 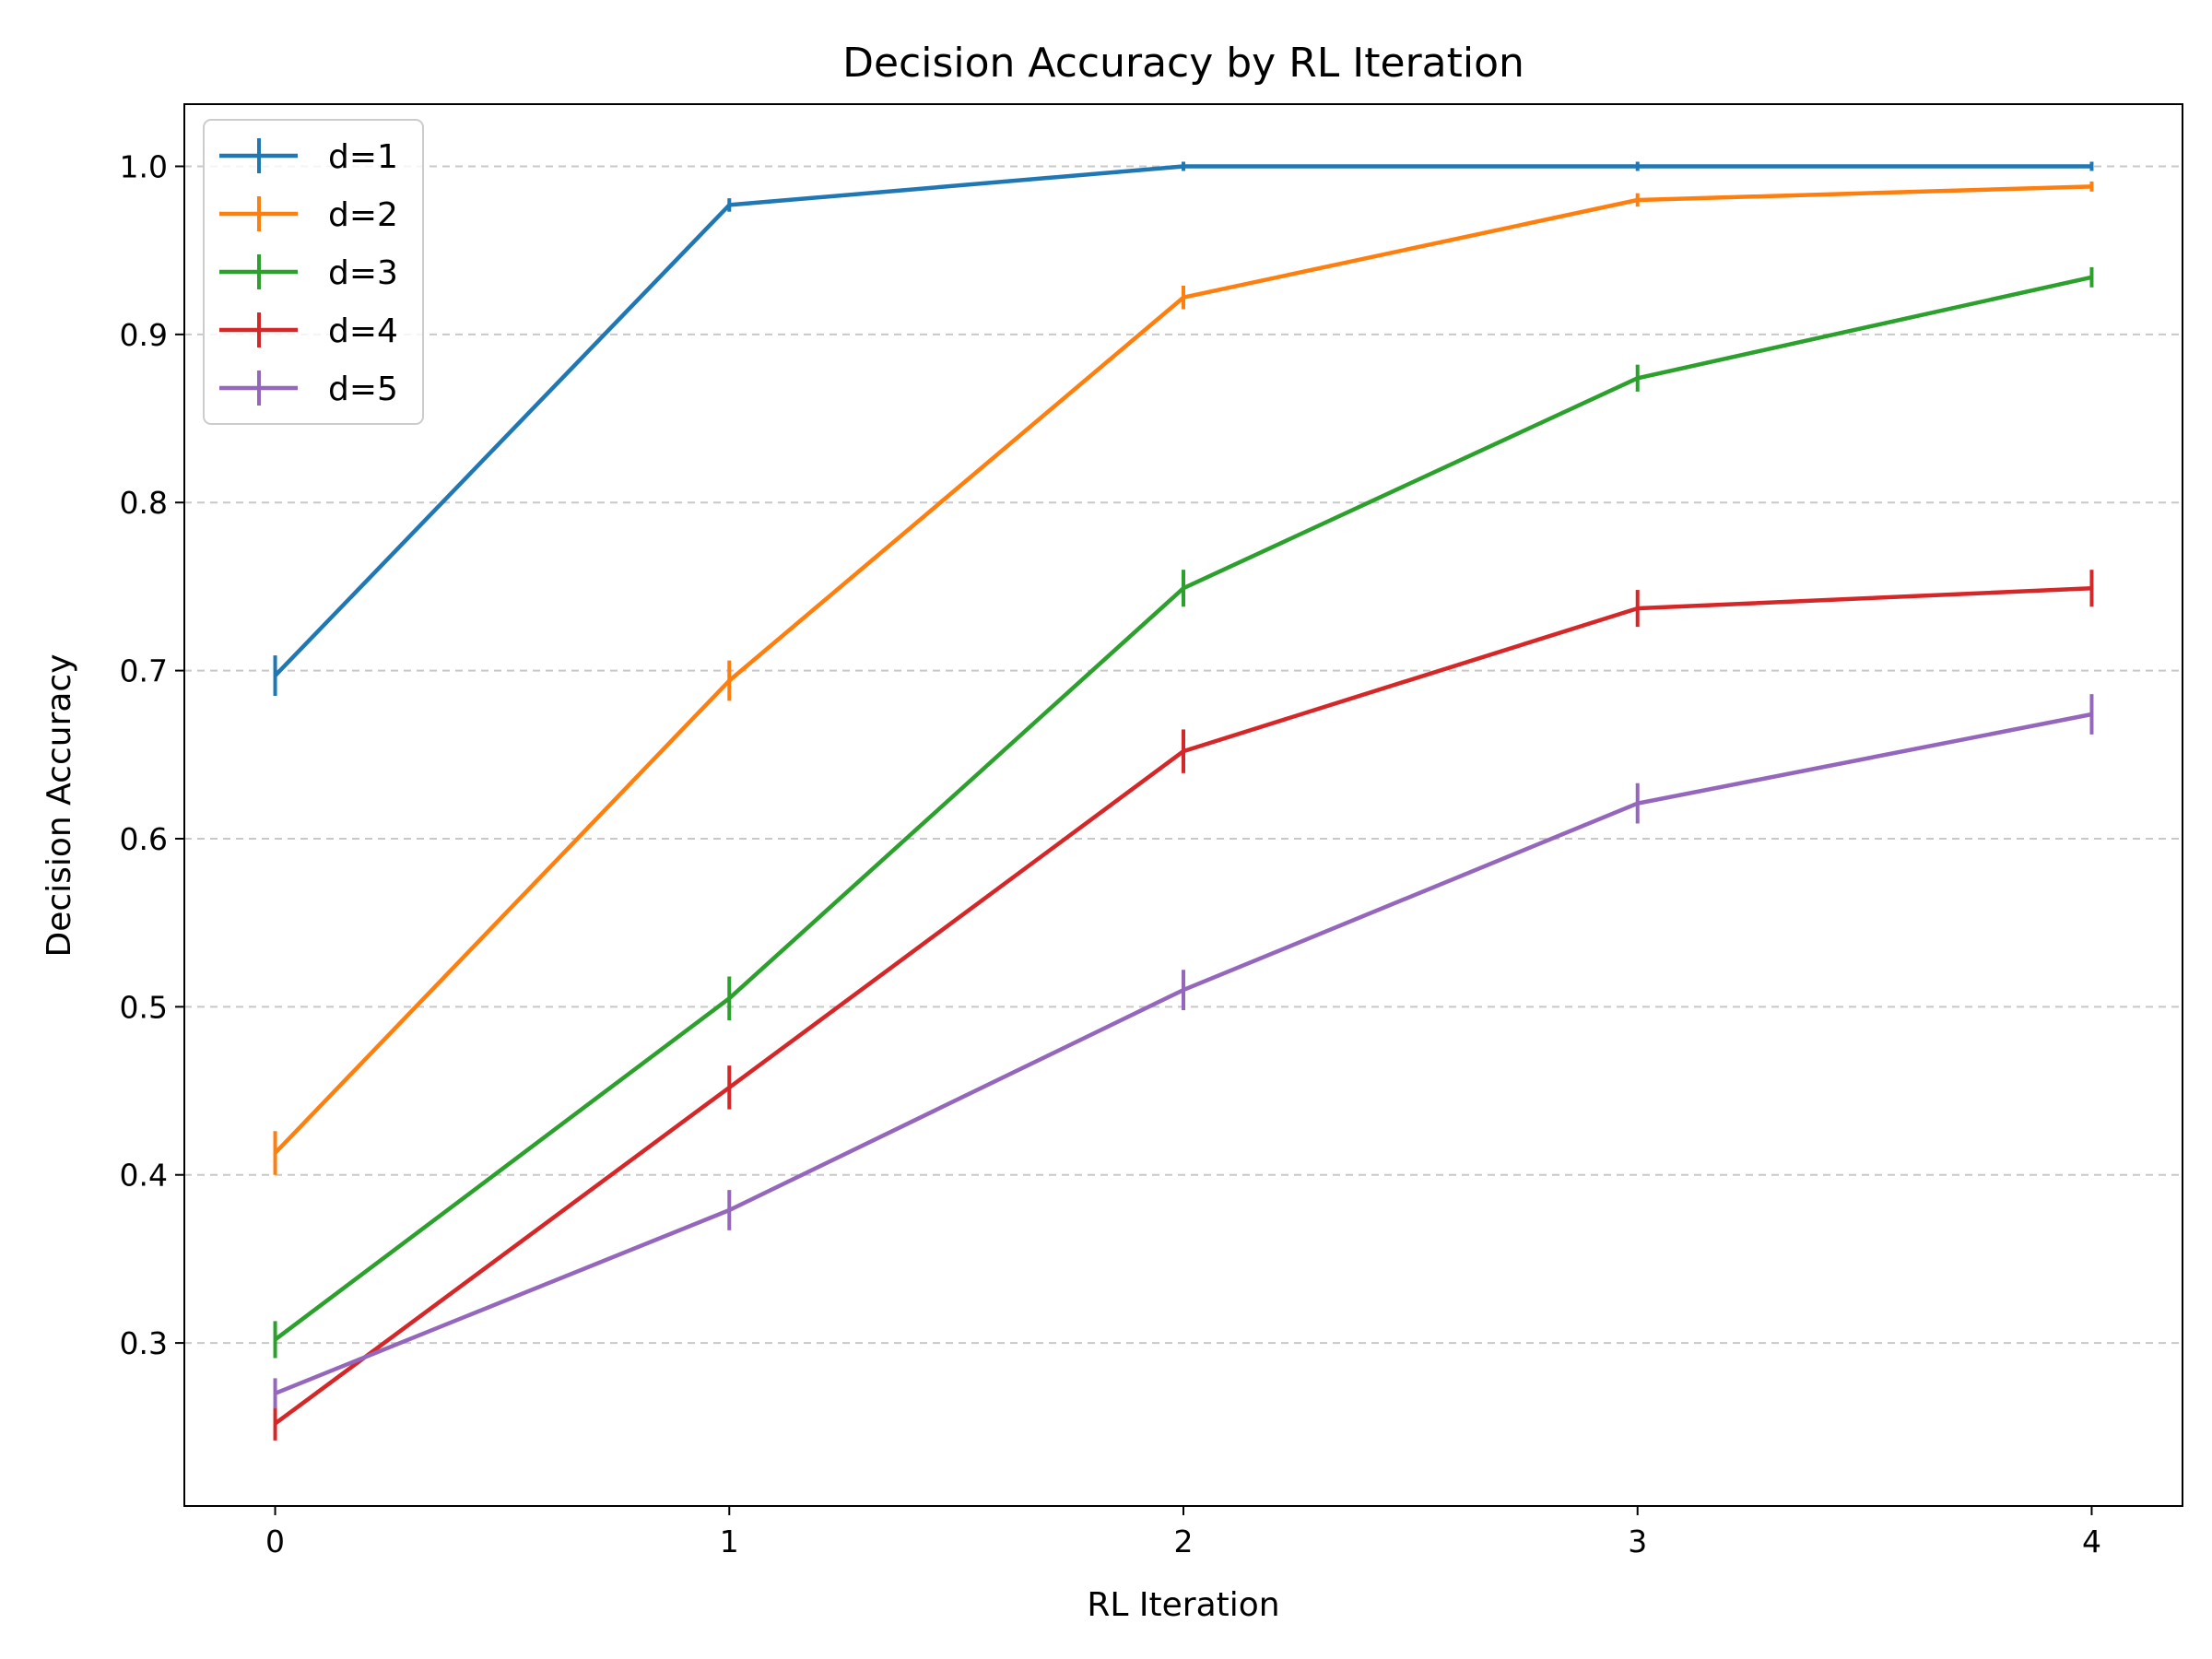 I want to click on legend-label: d=4, so click(x=363, y=331).